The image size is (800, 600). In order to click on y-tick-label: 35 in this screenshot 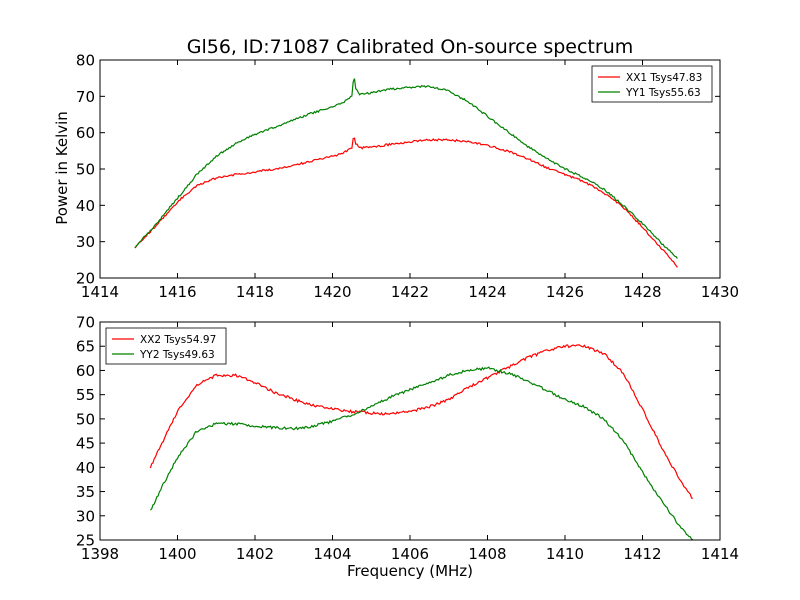, I will do `click(85, 492)`.